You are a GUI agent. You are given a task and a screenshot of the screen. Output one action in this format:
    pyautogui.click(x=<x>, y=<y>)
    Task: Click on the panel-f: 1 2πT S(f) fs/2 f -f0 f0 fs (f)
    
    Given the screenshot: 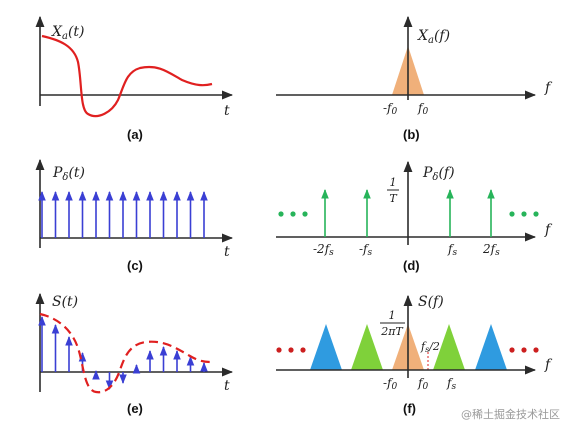 What is the action you would take?
    pyautogui.click(x=414, y=355)
    